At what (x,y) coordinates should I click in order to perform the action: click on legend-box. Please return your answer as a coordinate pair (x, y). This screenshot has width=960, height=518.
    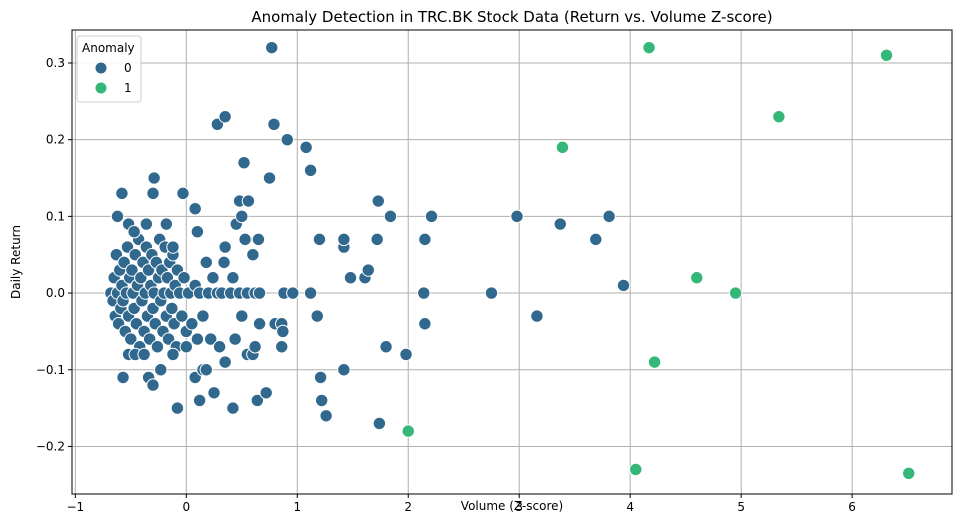
    Looking at the image, I should click on (109, 69).